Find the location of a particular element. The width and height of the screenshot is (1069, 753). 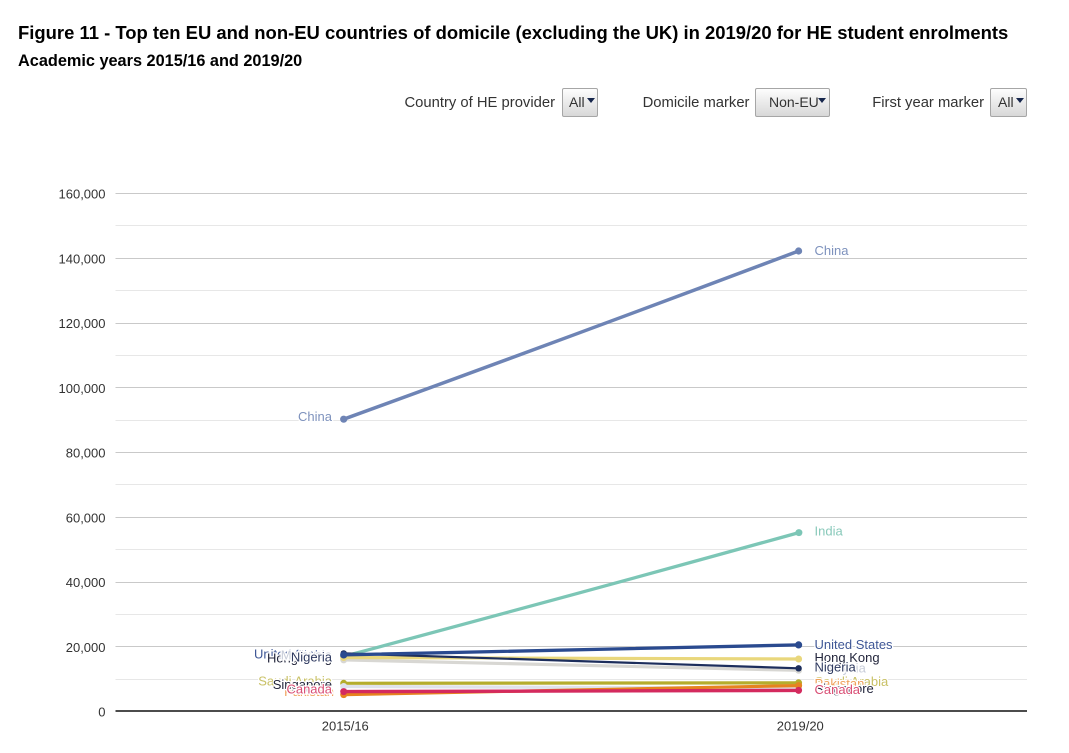

svg-text: 20,000 is located at coordinates (86, 647).